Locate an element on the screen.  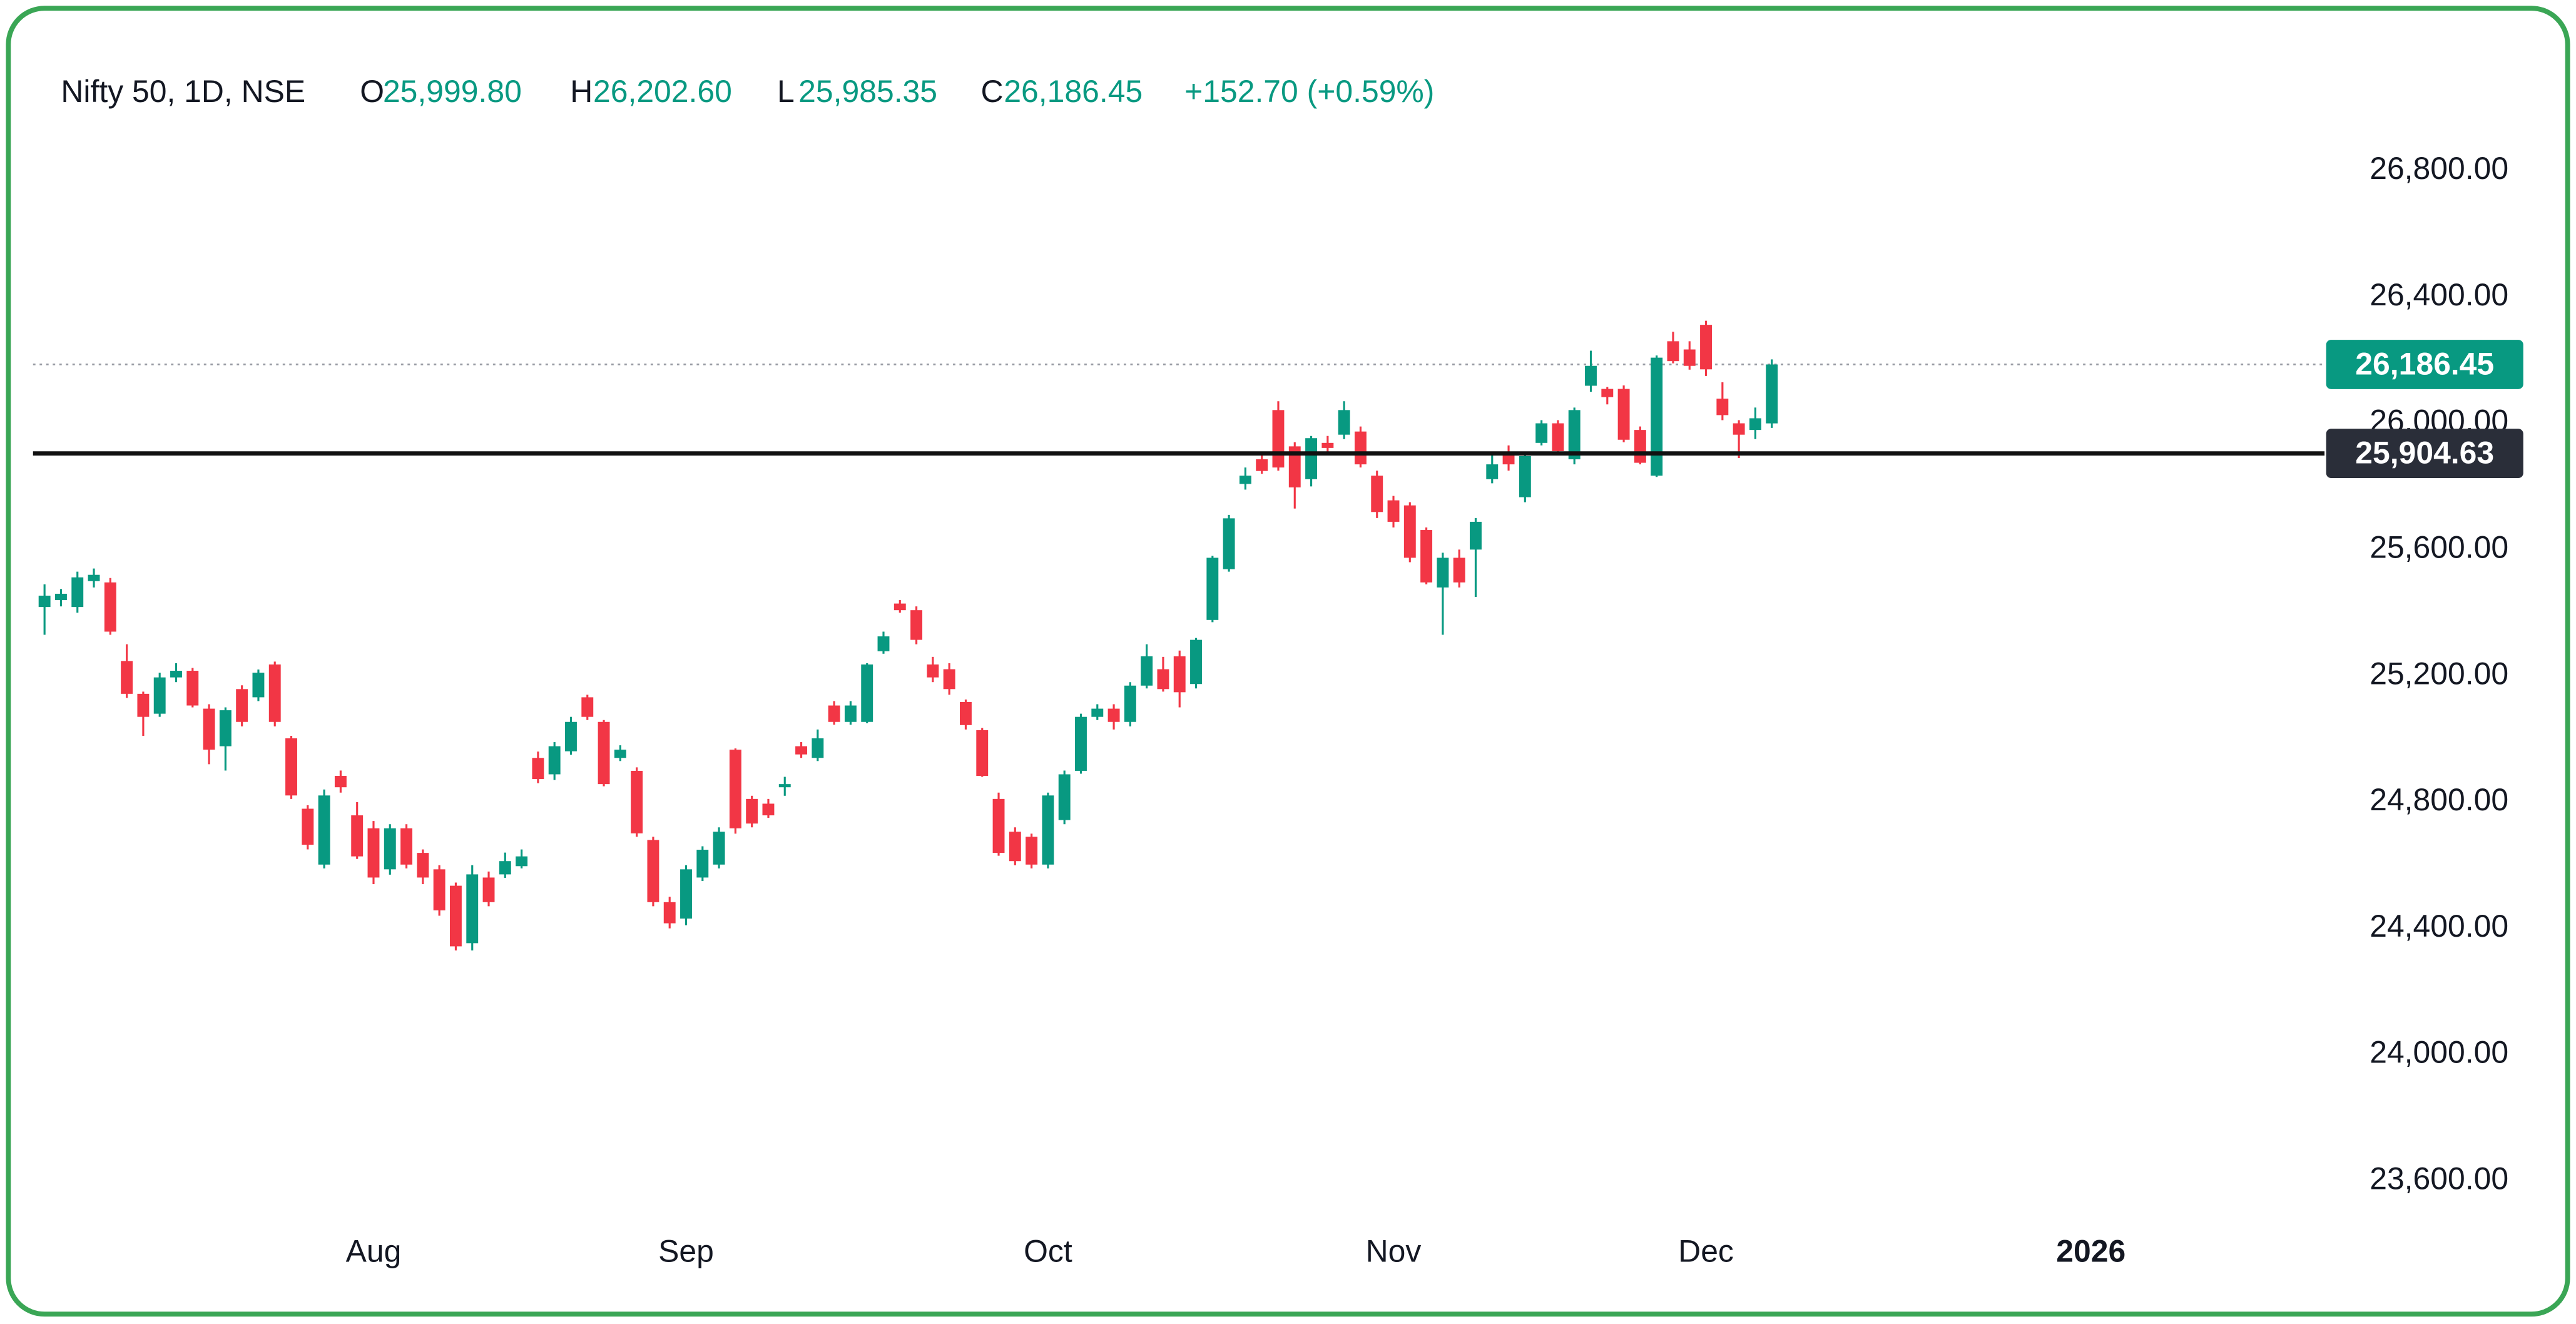
x-tick-label: Oct is located at coordinates (1048, 1250).